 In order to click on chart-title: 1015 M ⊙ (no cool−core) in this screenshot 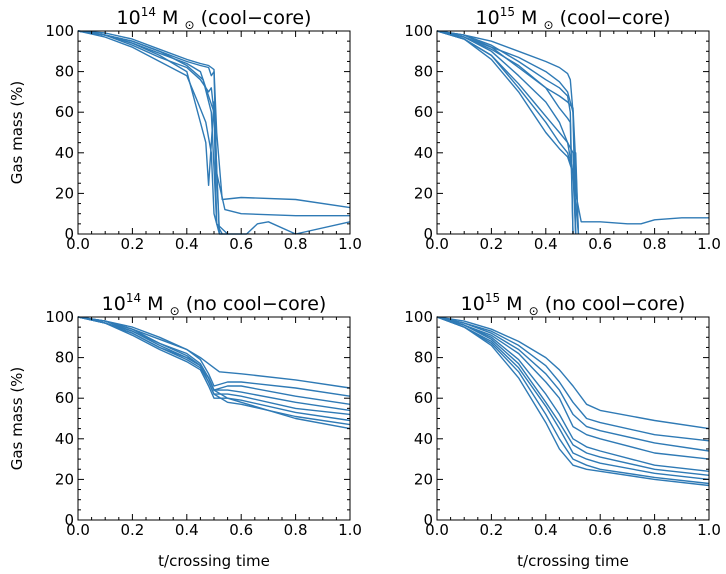, I will do `click(573, 304)`.